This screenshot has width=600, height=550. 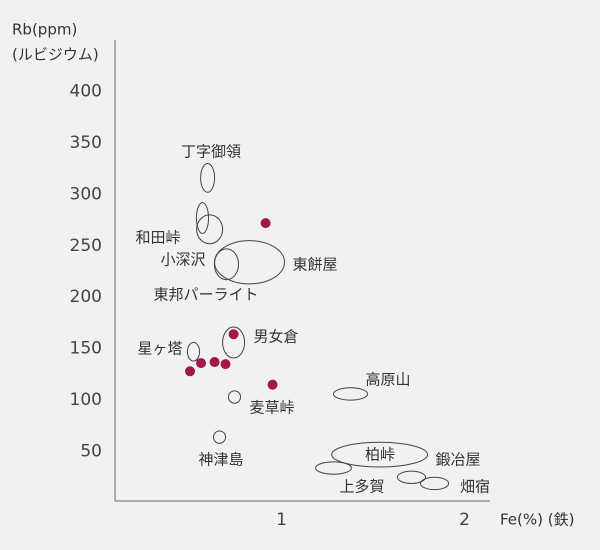 What do you see at coordinates (86, 91) in the screenshot?
I see `y-tick-label: 400` at bounding box center [86, 91].